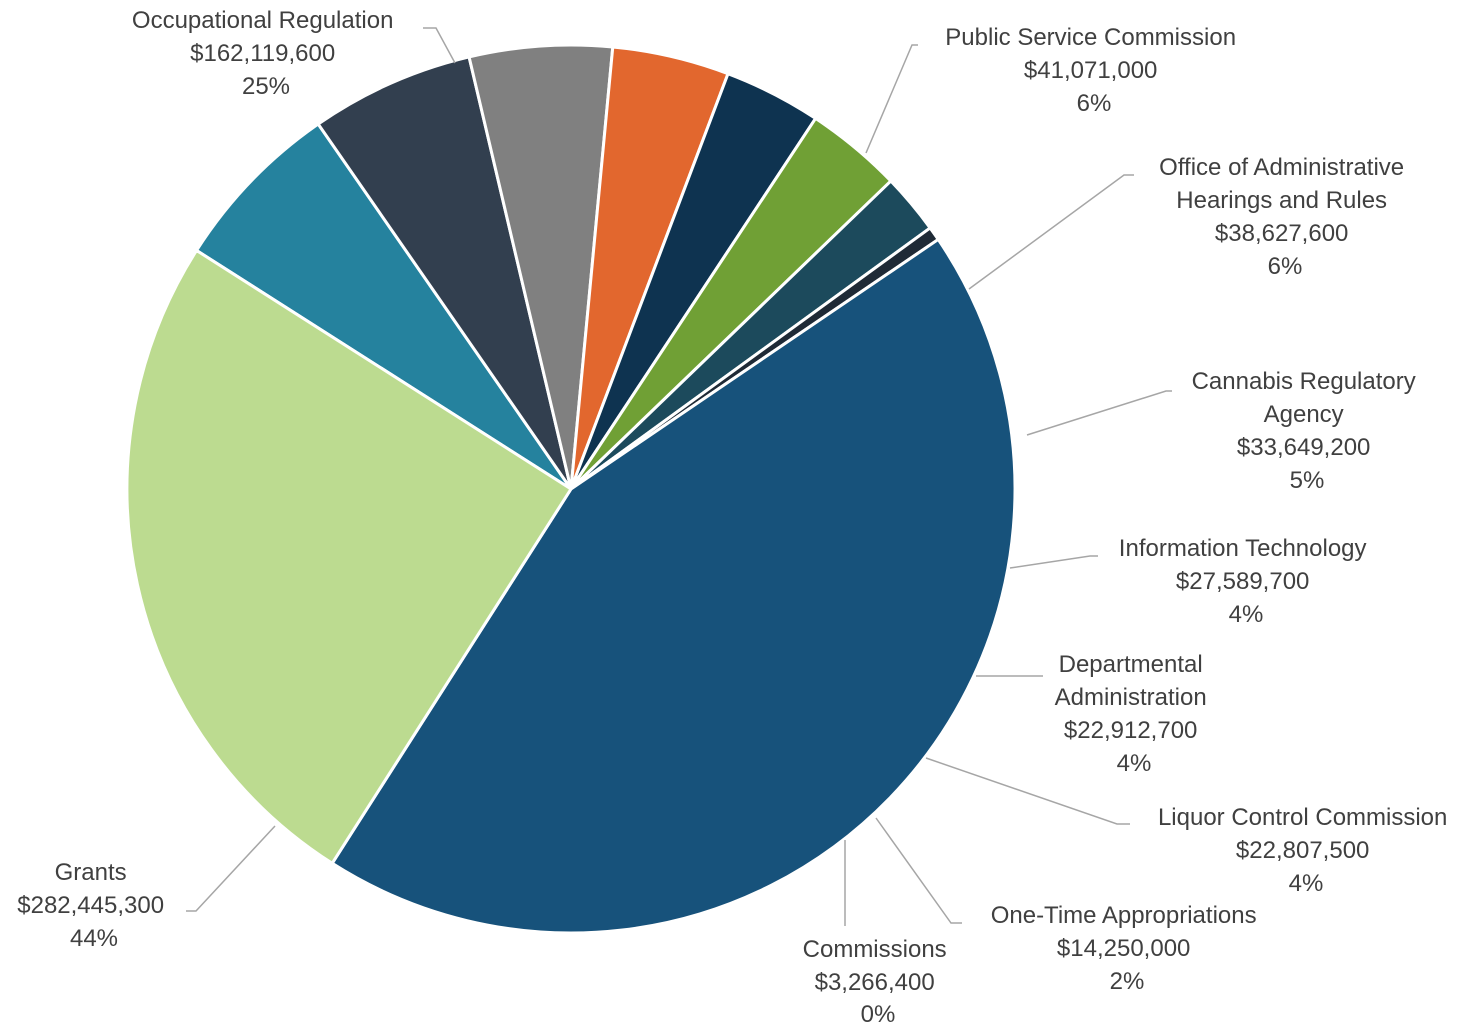 This screenshot has width=1480, height=1029. I want to click on slice-label-line-2: Hearings and Rules, so click(1281, 200).